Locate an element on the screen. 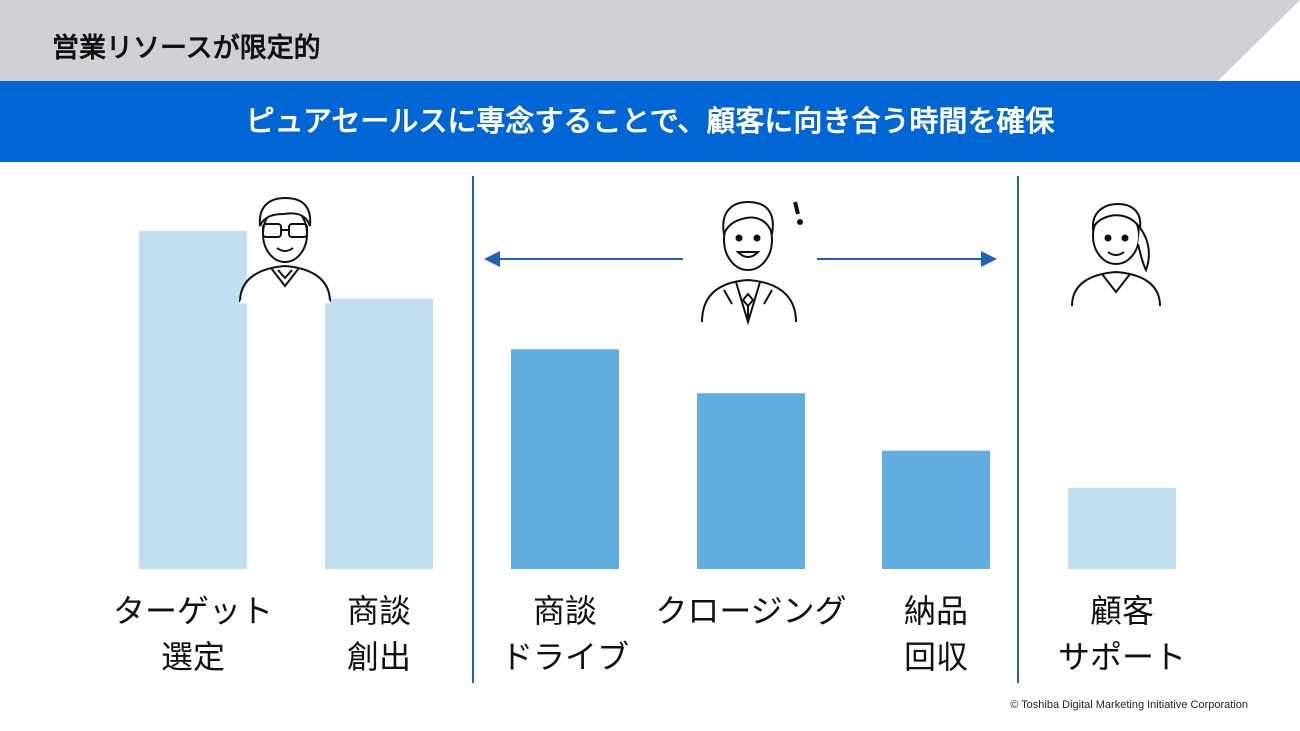 This screenshot has width=1300, height=731. header-band is located at coordinates (650, 40).